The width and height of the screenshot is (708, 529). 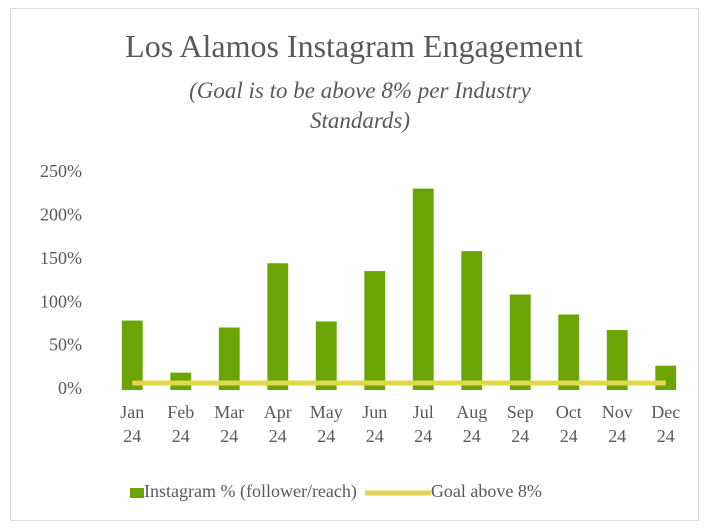 I want to click on x-tick-label: Jan 24, so click(x=132, y=424).